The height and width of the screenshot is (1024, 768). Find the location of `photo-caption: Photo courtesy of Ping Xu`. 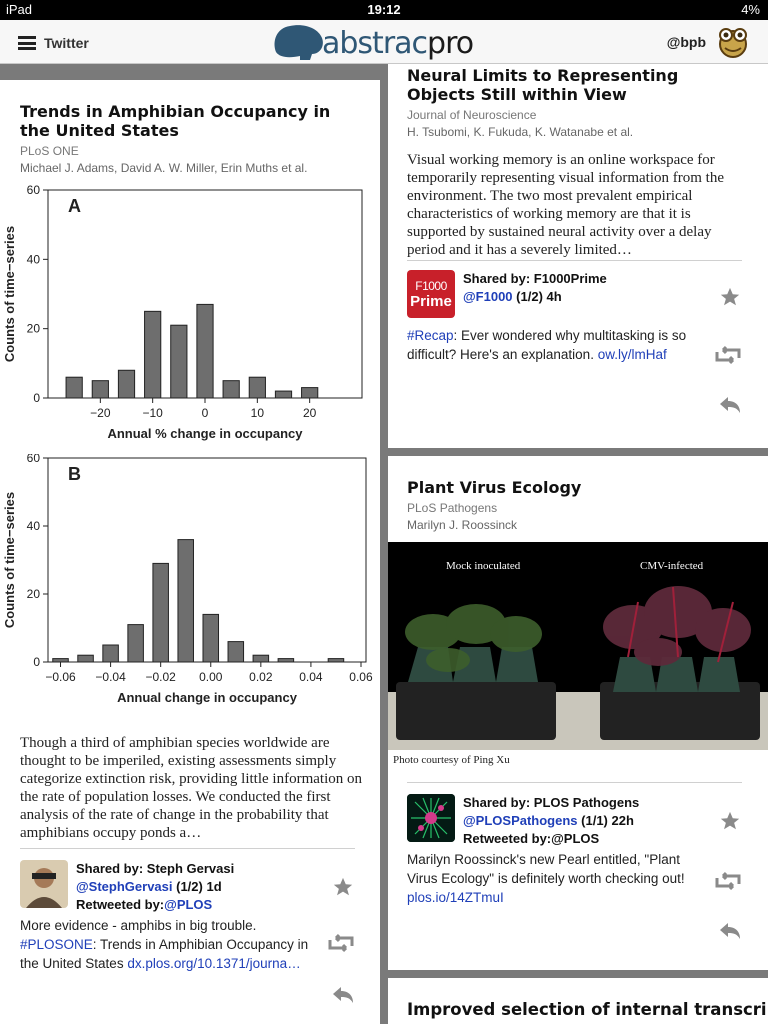

photo-caption: Photo courtesy of Ping Xu is located at coordinates (578, 762).